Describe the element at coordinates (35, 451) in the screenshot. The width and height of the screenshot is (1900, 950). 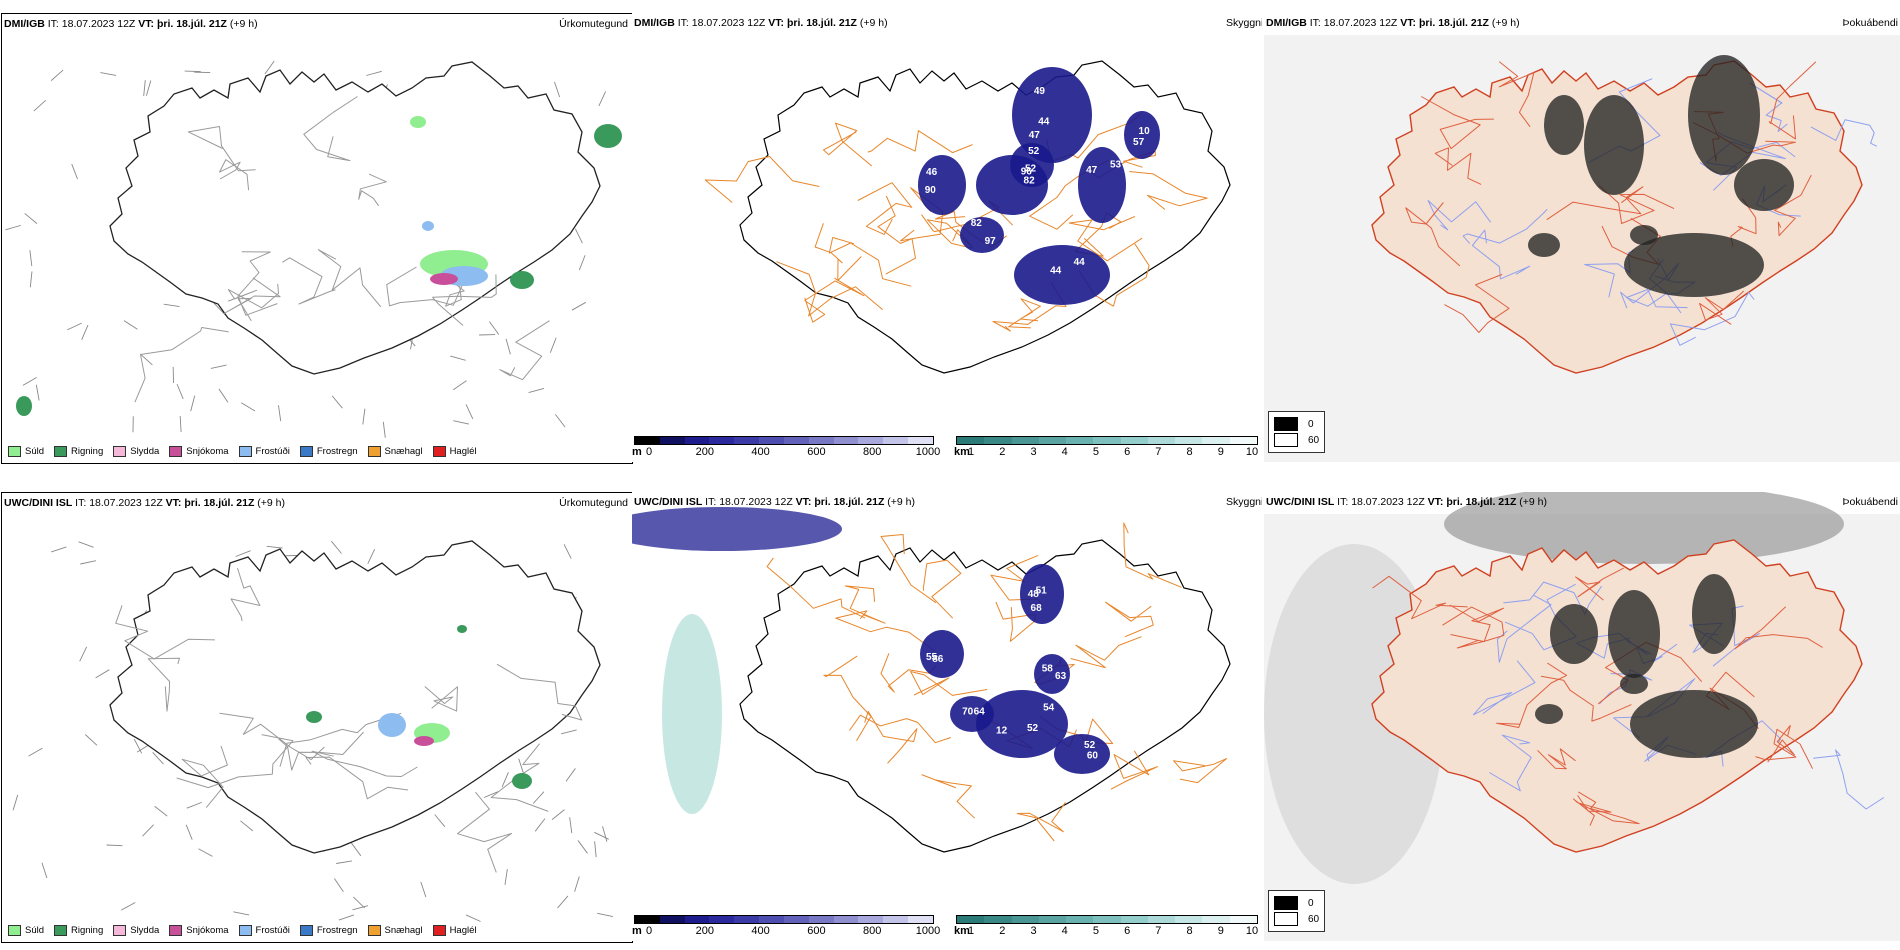
I see `legend-label: Súld` at that location.